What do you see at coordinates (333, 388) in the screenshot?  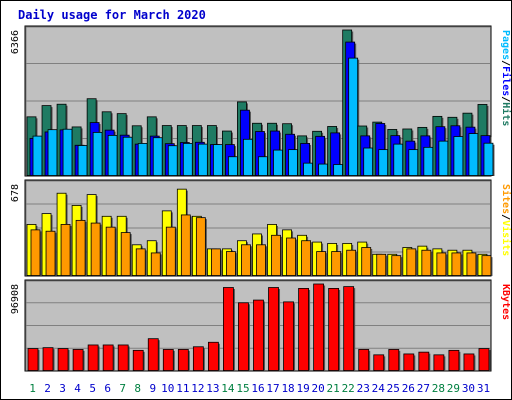 I see `day-tick-label: 21` at bounding box center [333, 388].